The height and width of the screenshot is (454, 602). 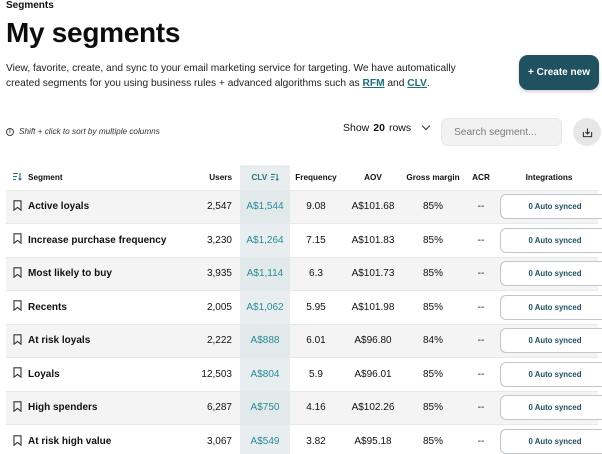 What do you see at coordinates (209, 307) in the screenshot?
I see `users-cell: 2,005` at bounding box center [209, 307].